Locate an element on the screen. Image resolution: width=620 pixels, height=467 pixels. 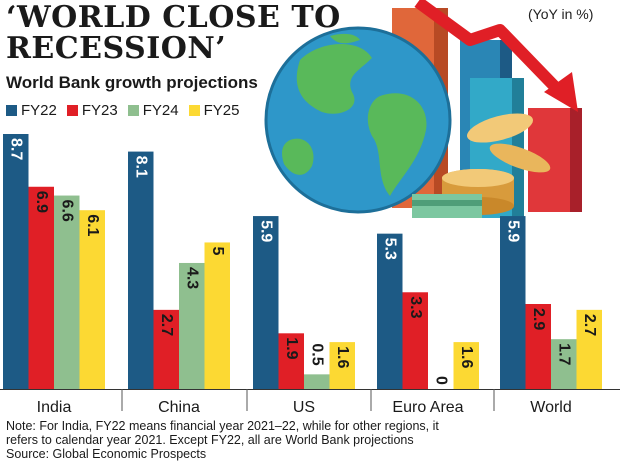
legend-swatch-fy22 is located at coordinates (11, 110).